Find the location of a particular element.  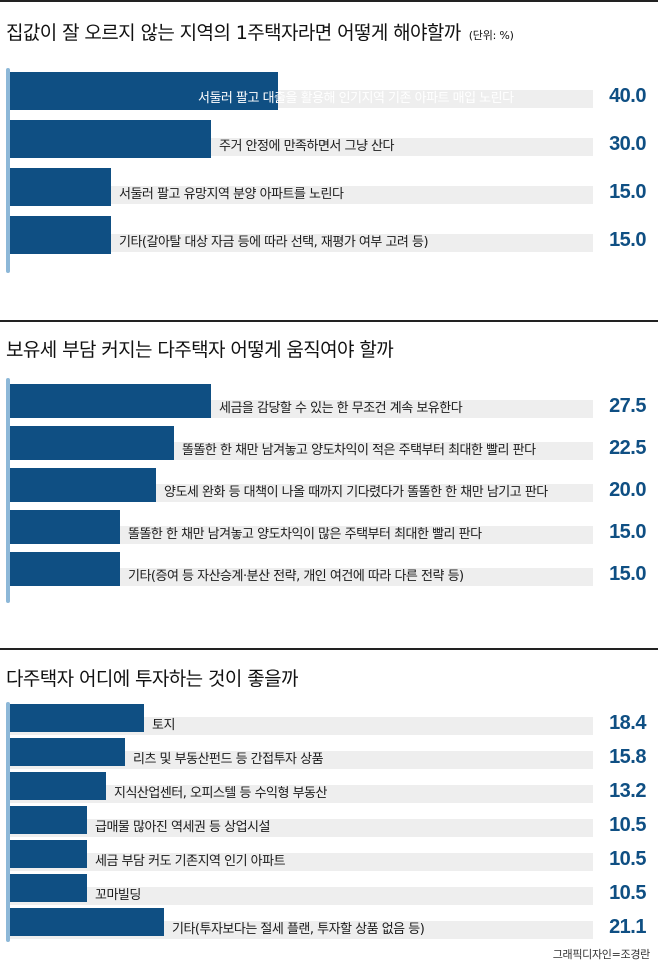

credit-text: 그래픽디자인=조경란 is located at coordinates (601, 954).